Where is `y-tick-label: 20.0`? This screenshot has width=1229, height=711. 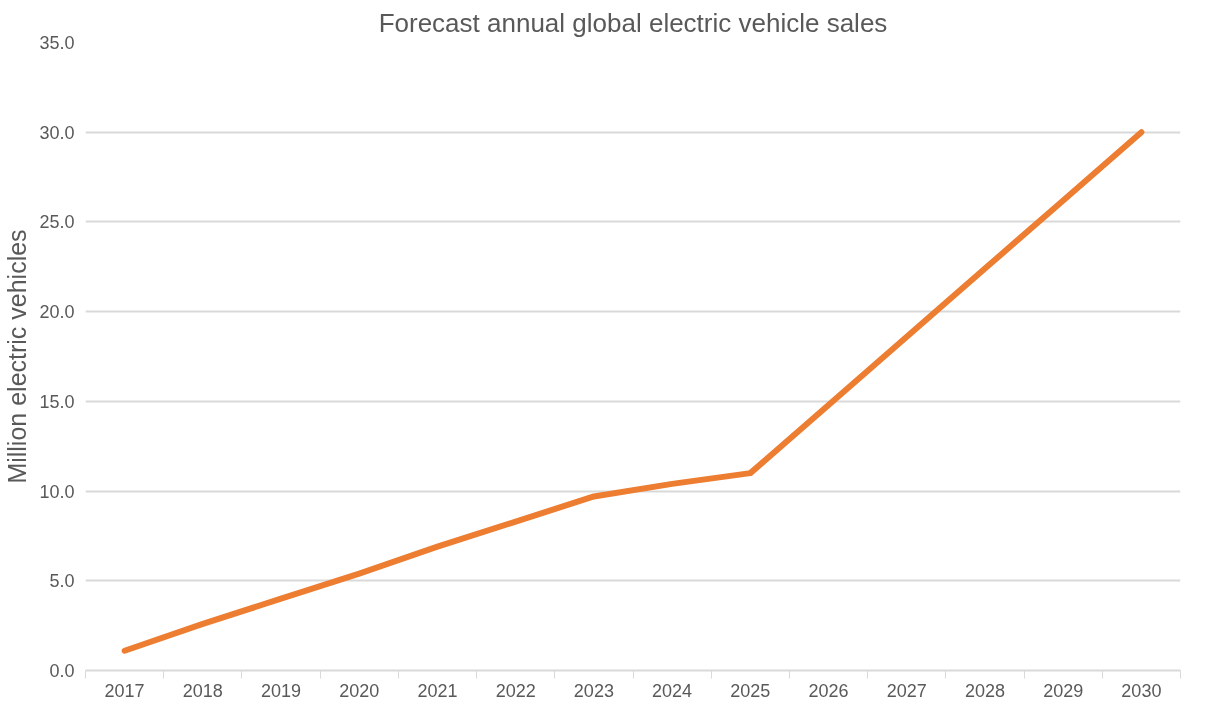
y-tick-label: 20.0 is located at coordinates (57, 312).